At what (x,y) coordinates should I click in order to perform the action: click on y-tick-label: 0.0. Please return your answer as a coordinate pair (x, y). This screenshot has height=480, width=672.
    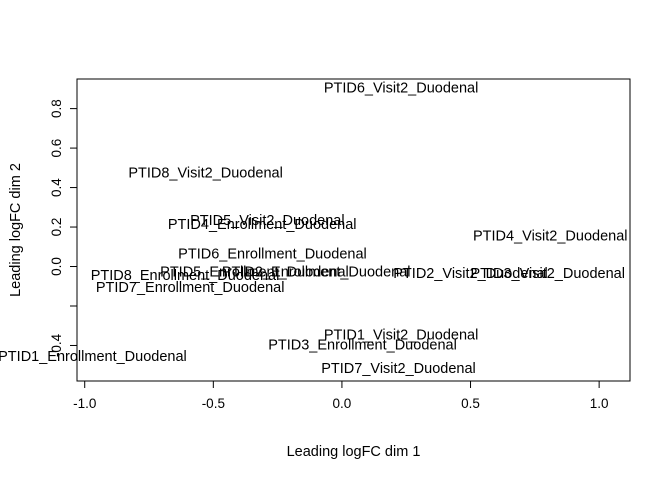
    Looking at the image, I should click on (56, 266).